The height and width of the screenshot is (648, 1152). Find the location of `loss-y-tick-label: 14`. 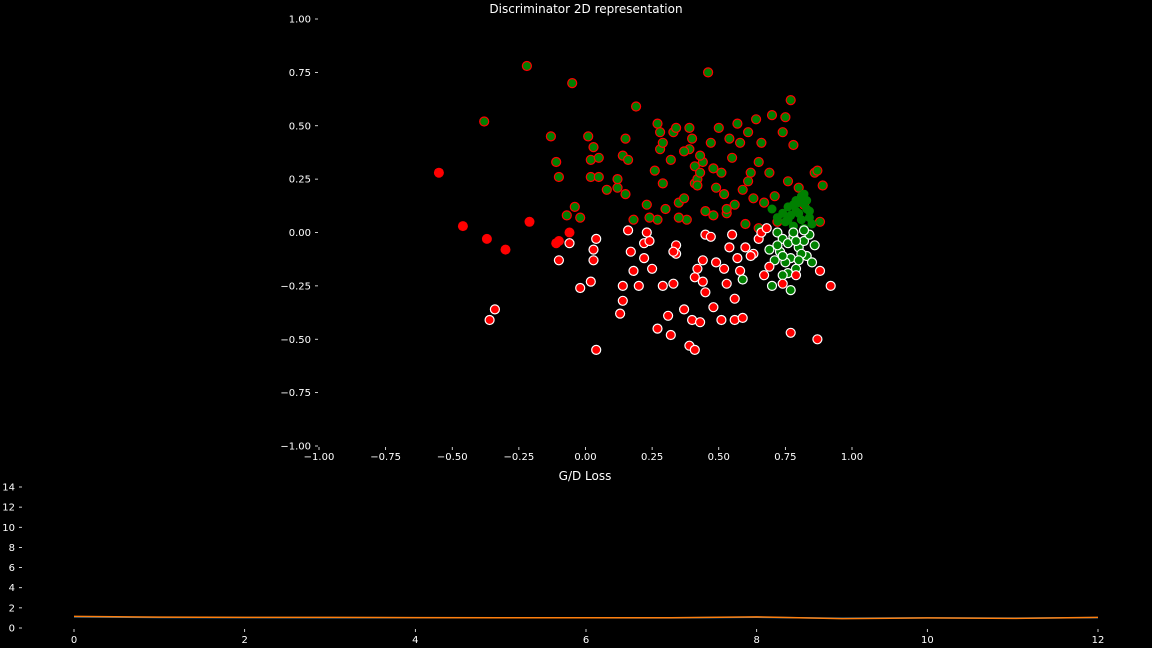

loss-y-tick-label: 14 is located at coordinates (8, 488).